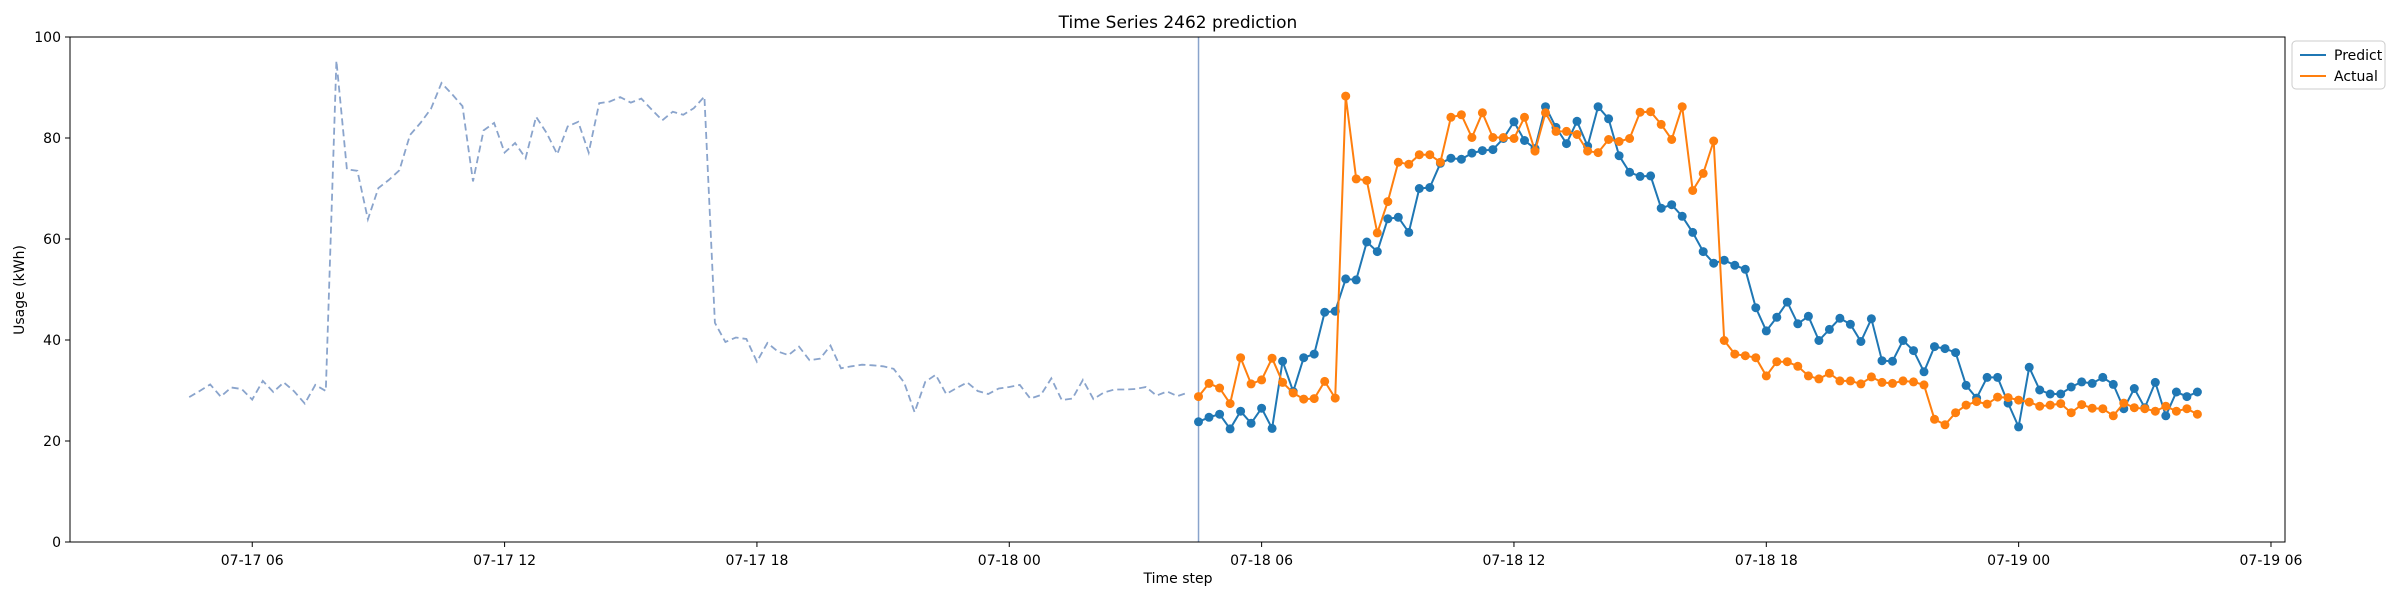 Image resolution: width=2400 pixels, height=600 pixels. I want to click on y-tick-label: 60, so click(52, 240).